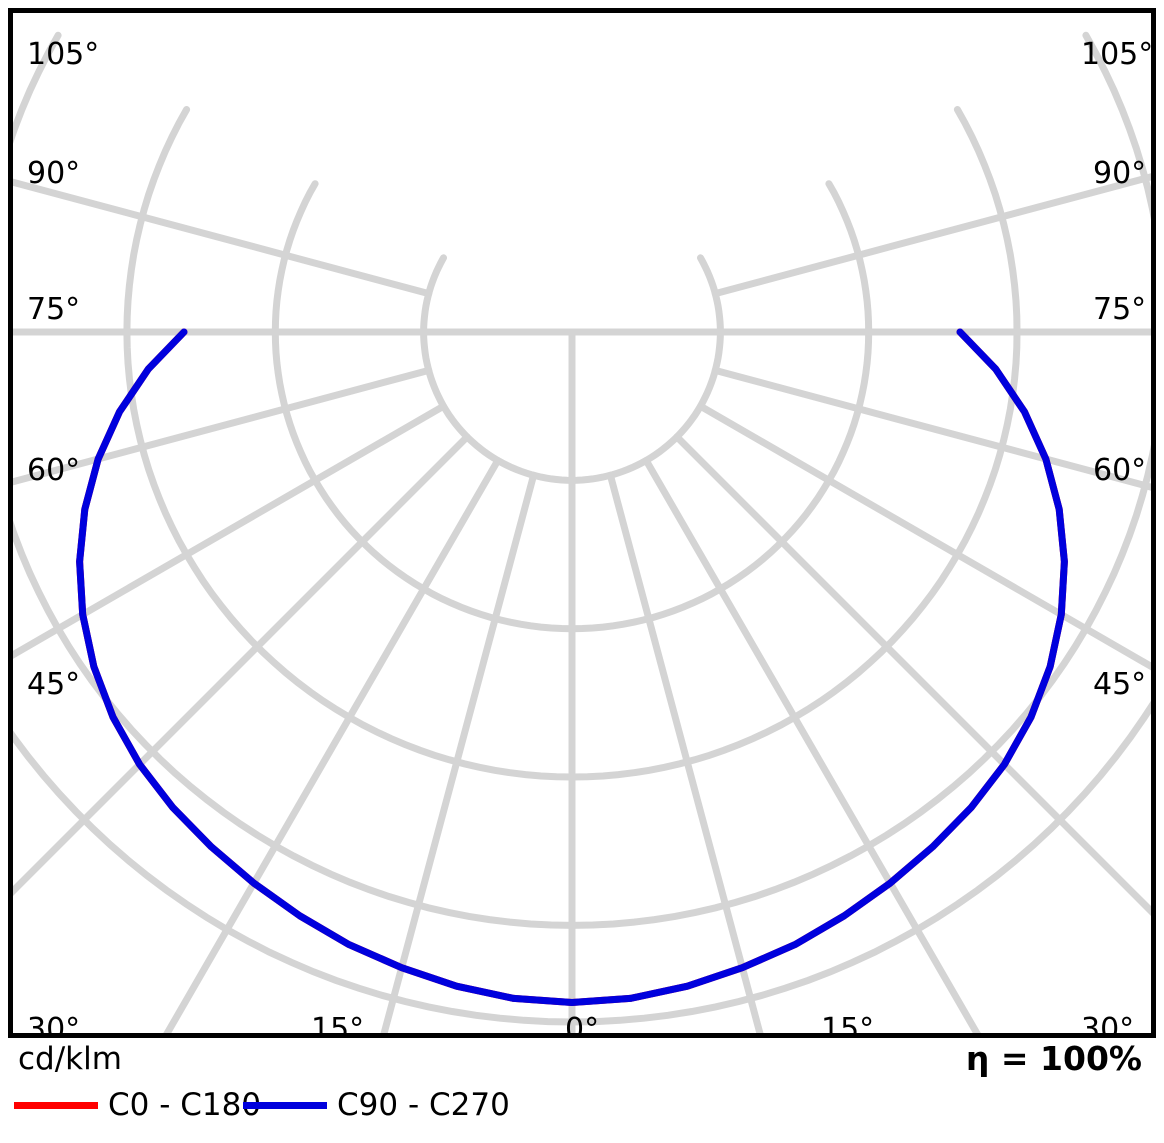 This screenshot has height=1143, width=1164. What do you see at coordinates (1053, 1058) in the screenshot?
I see `efficiency-label: η = 100%` at bounding box center [1053, 1058].